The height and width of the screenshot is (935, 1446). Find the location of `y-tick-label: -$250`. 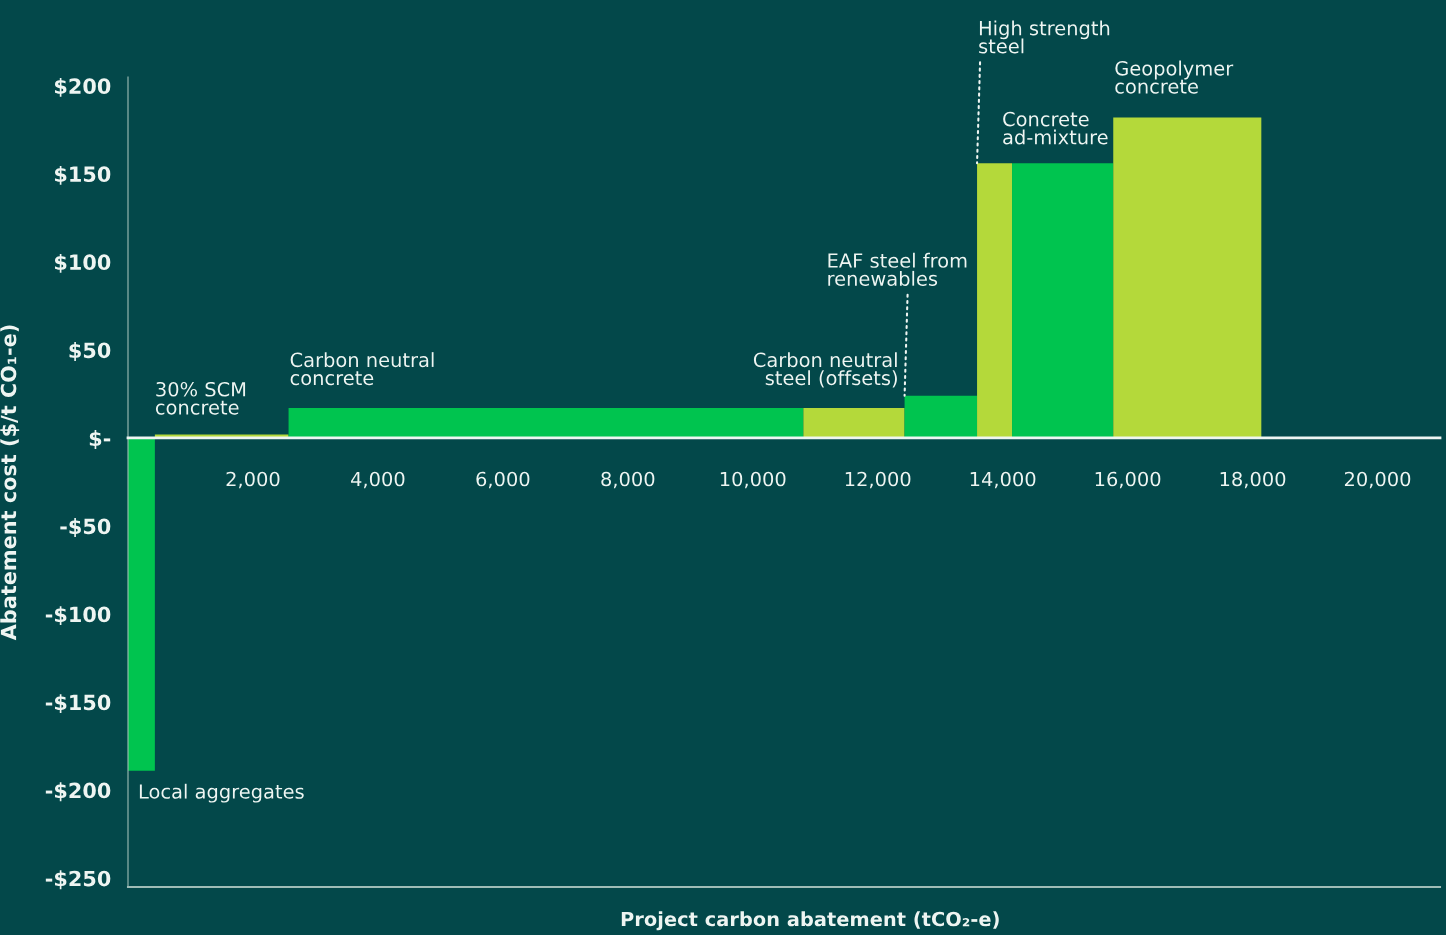

y-tick-label: -$250 is located at coordinates (78, 880).